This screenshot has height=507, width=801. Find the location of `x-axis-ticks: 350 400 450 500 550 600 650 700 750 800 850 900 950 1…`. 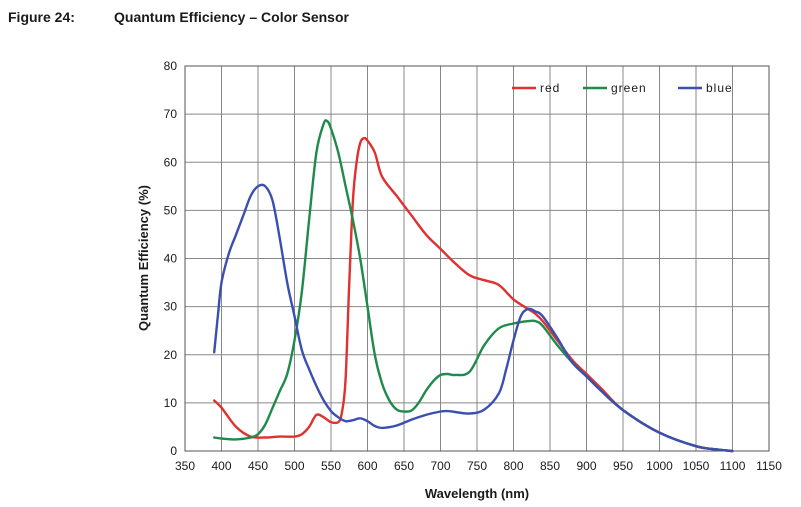

x-axis-ticks: 350 400 450 500 550 600 650 700 750 800 850 900 950 1… is located at coordinates (478, 466).